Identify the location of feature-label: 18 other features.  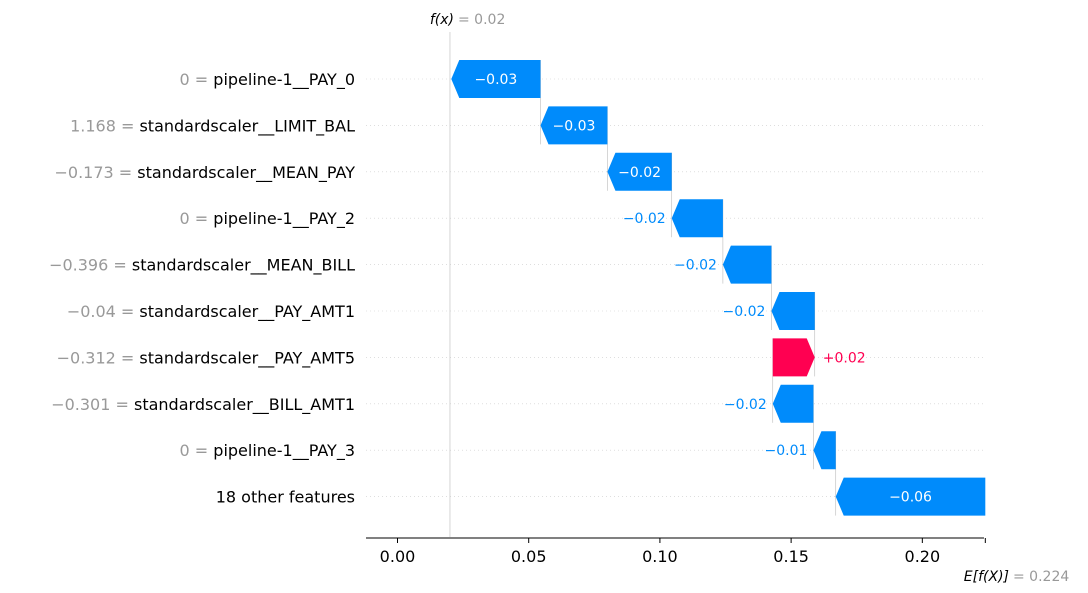
(285, 497).